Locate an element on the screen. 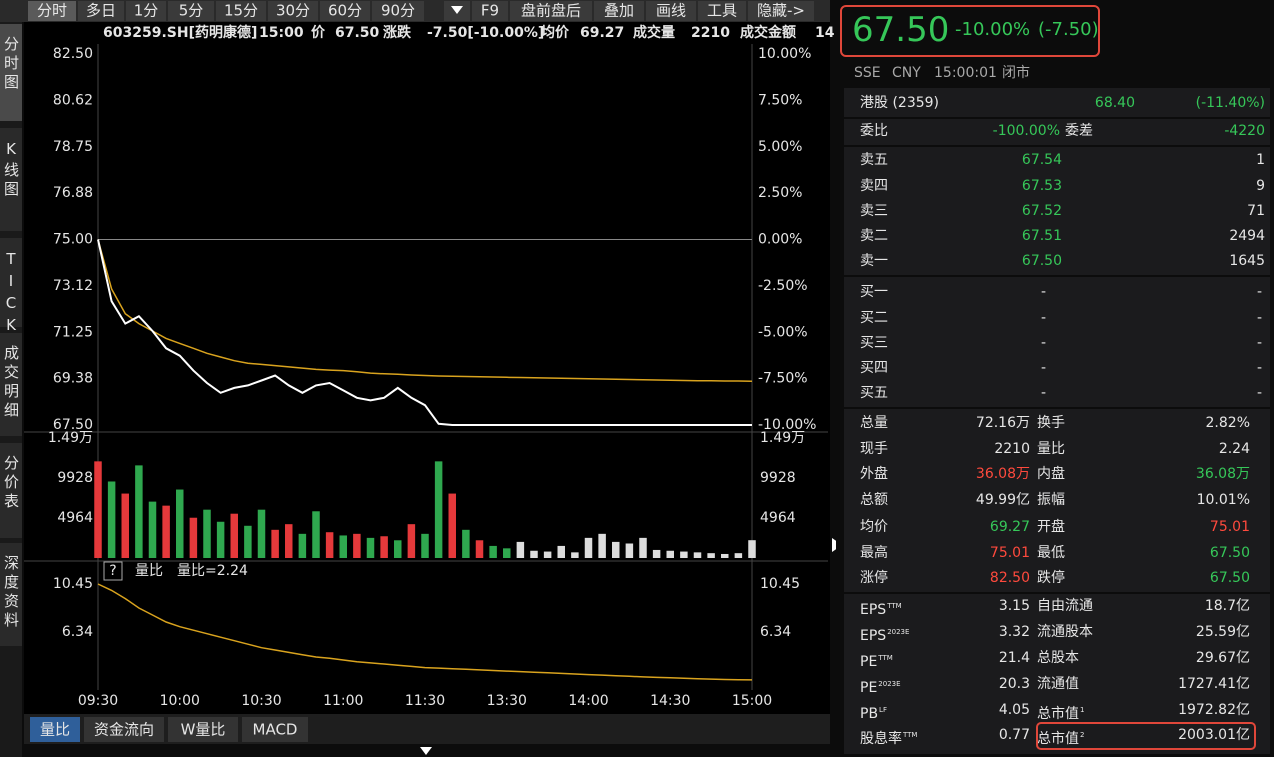 Image resolution: width=1274 pixels, height=757 pixels. quote-text: 0.77 is located at coordinates (1014, 735).